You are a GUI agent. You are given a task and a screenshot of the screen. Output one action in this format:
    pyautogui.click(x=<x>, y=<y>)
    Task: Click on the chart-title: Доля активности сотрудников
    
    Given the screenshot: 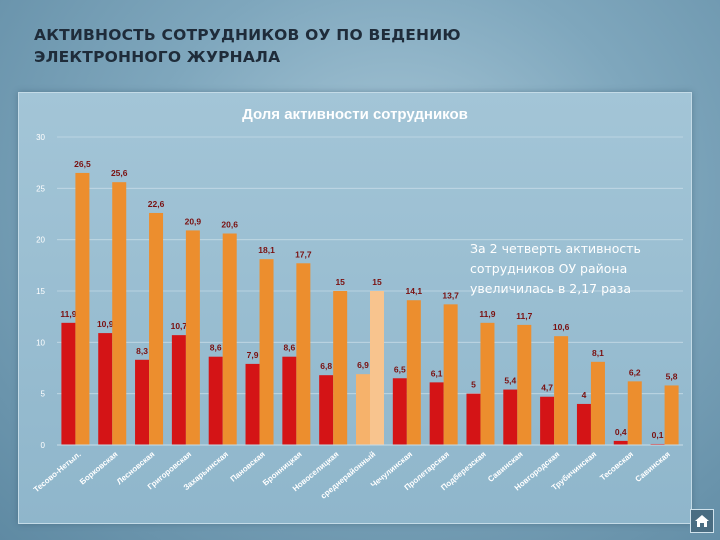 What is the action you would take?
    pyautogui.click(x=355, y=114)
    